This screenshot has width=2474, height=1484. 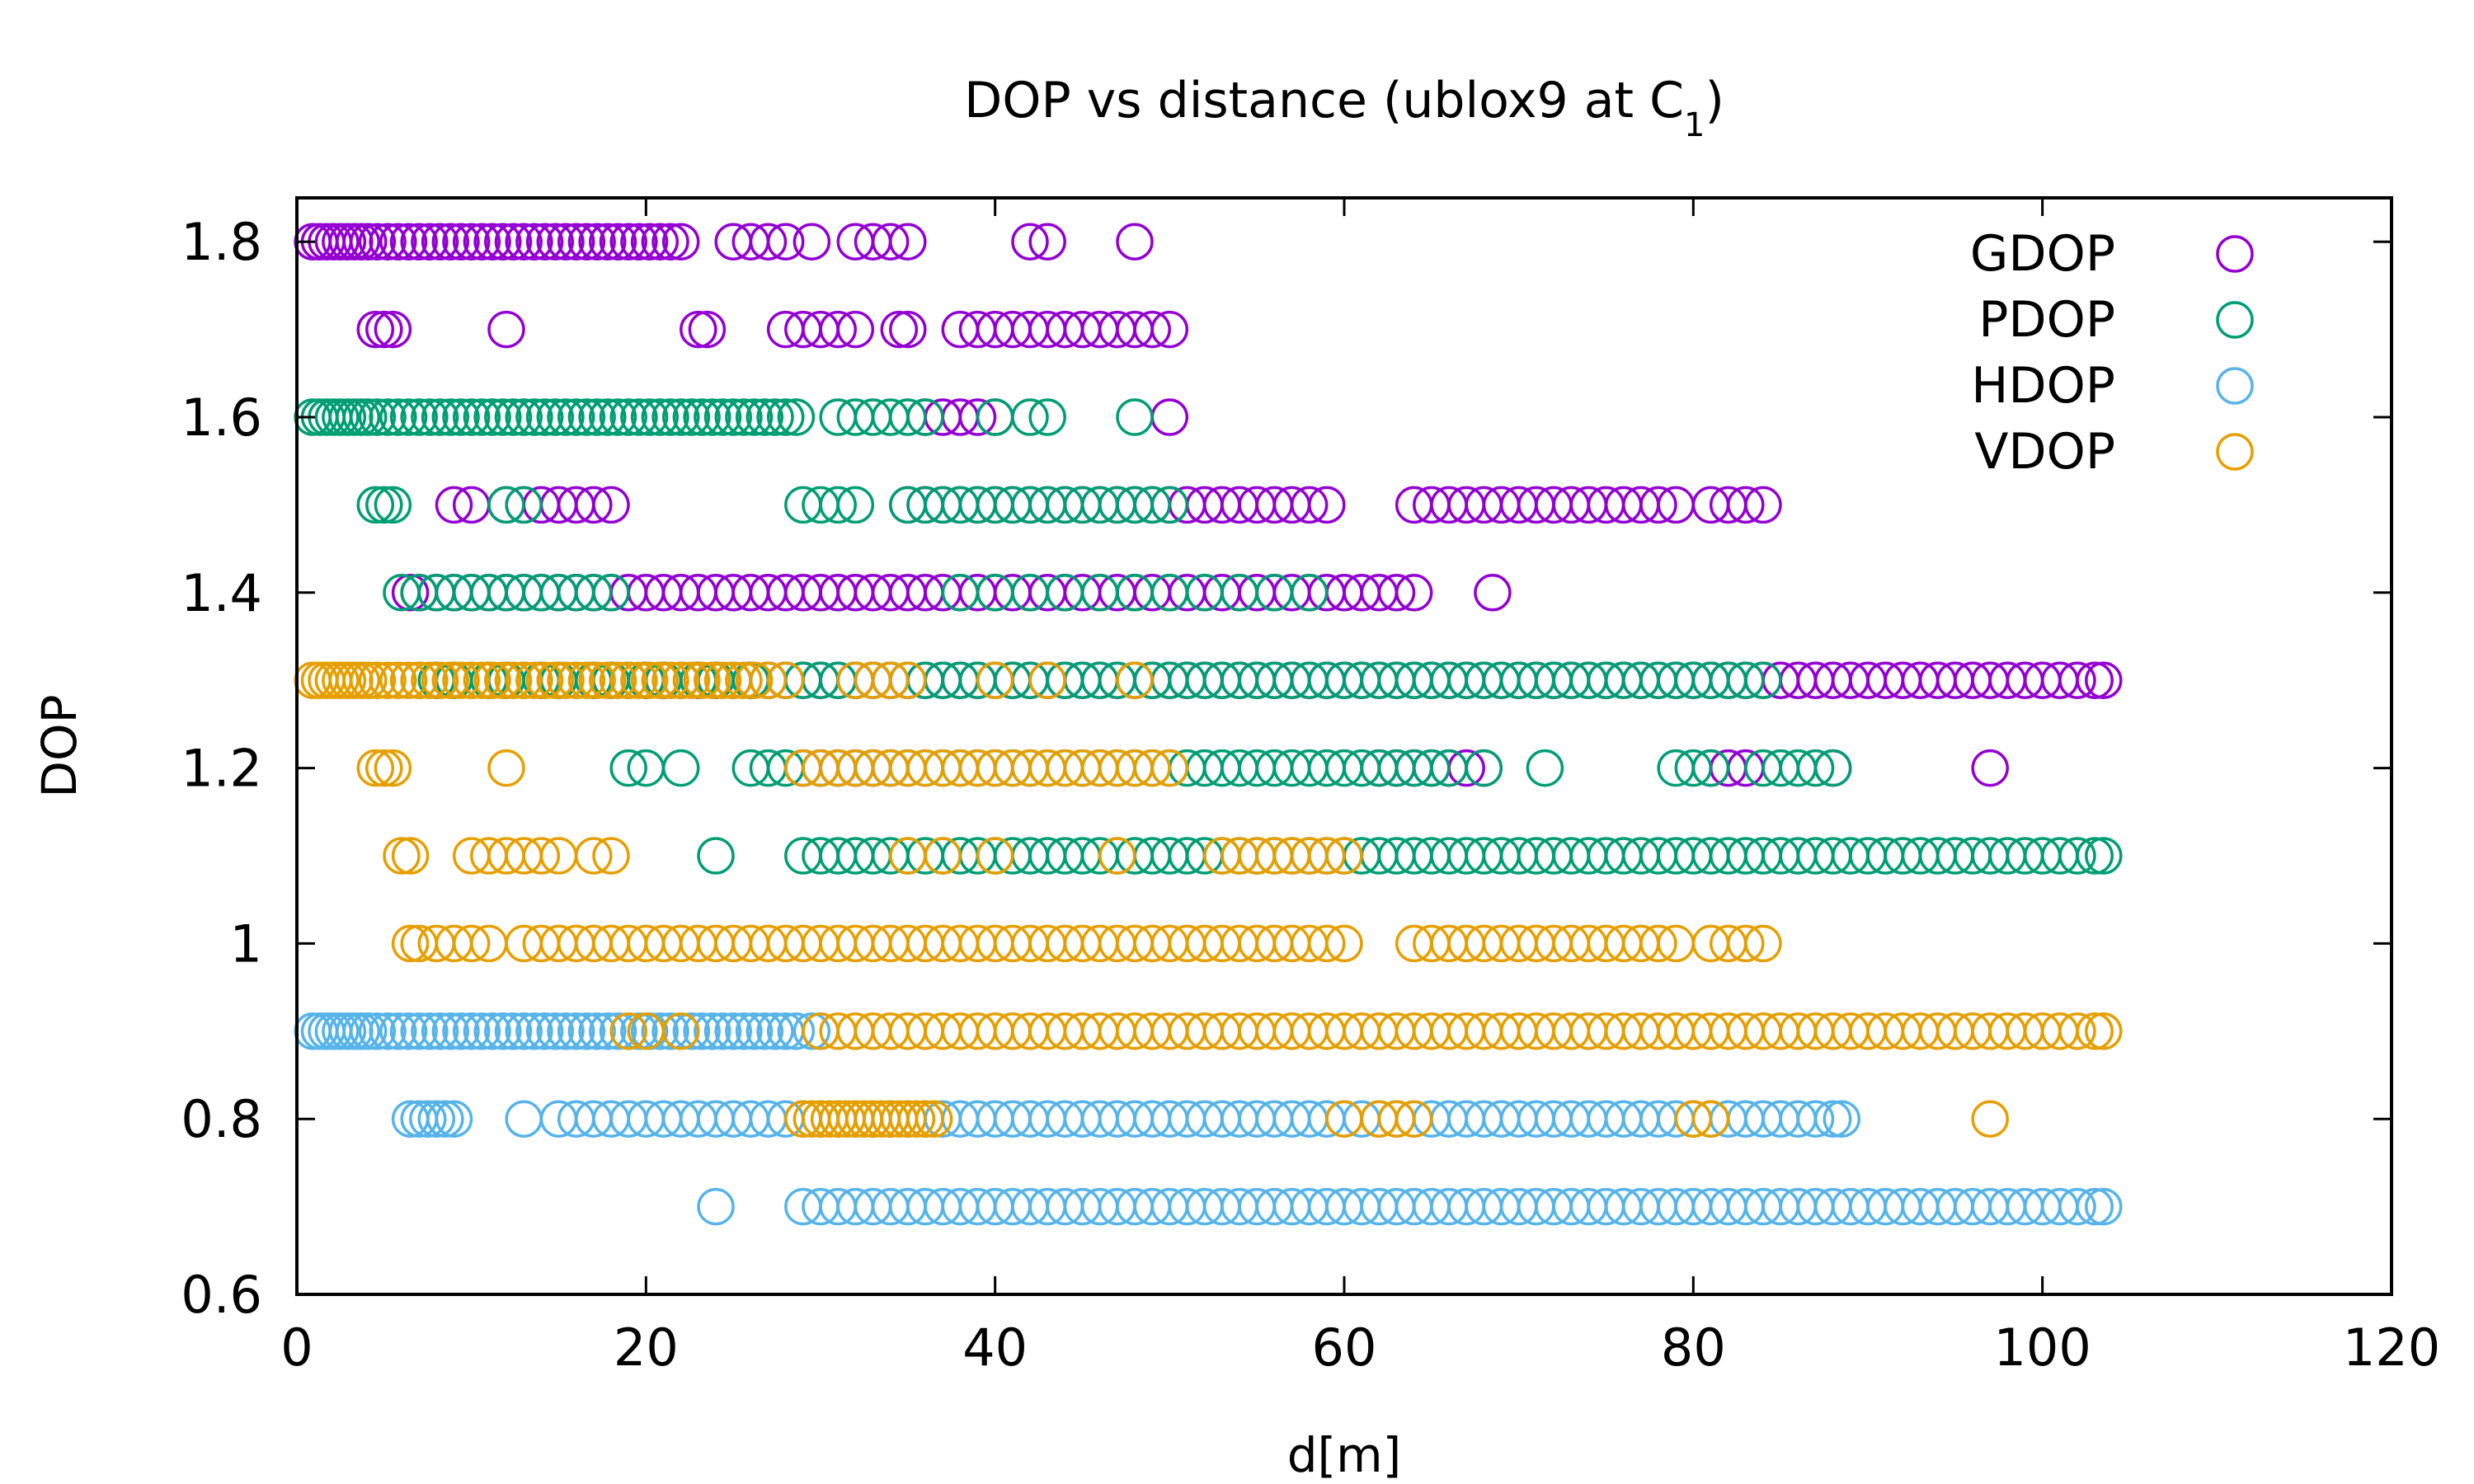 What do you see at coordinates (2042, 254) in the screenshot?
I see `legend-label: GDOP` at bounding box center [2042, 254].